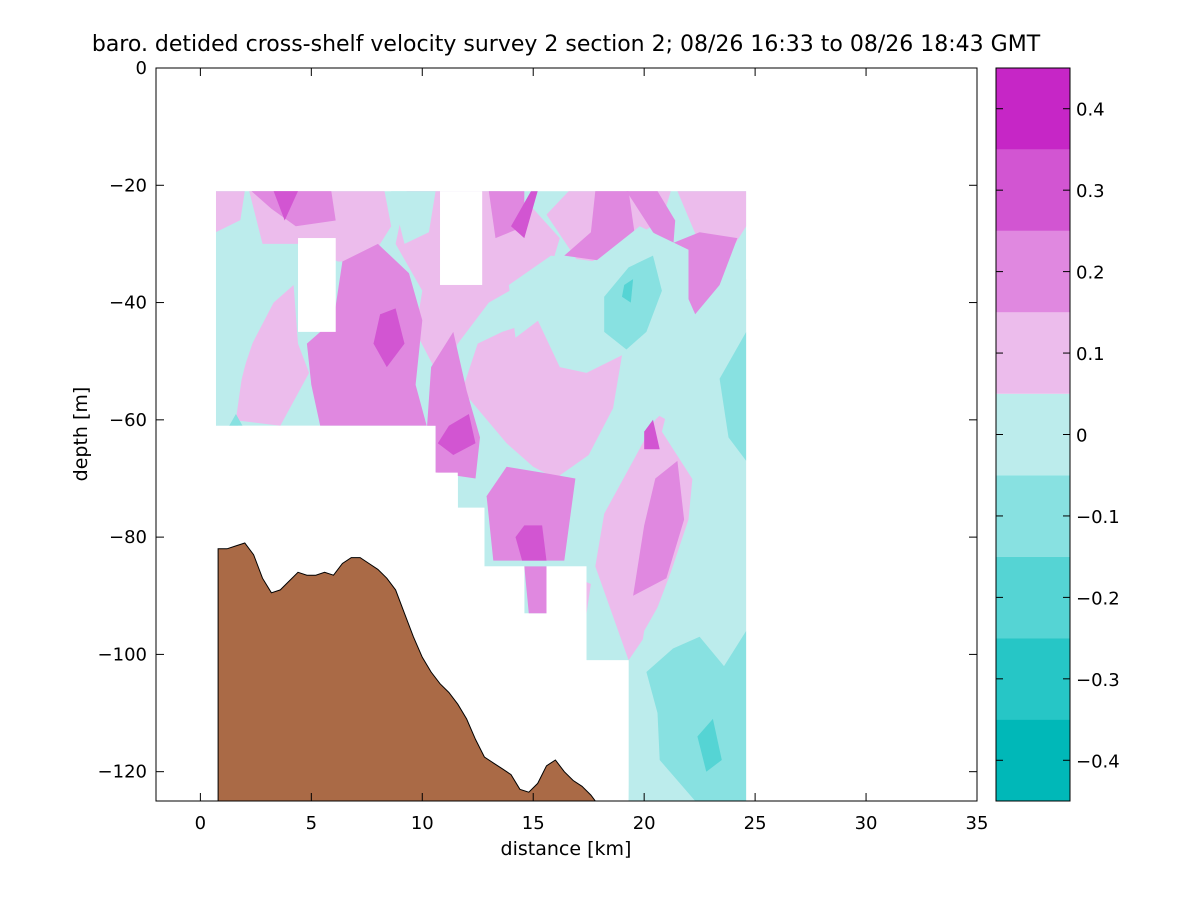 Image resolution: width=1201 pixels, height=901 pixels. What do you see at coordinates (866, 823) in the screenshot?
I see `x-tick-label: 30` at bounding box center [866, 823].